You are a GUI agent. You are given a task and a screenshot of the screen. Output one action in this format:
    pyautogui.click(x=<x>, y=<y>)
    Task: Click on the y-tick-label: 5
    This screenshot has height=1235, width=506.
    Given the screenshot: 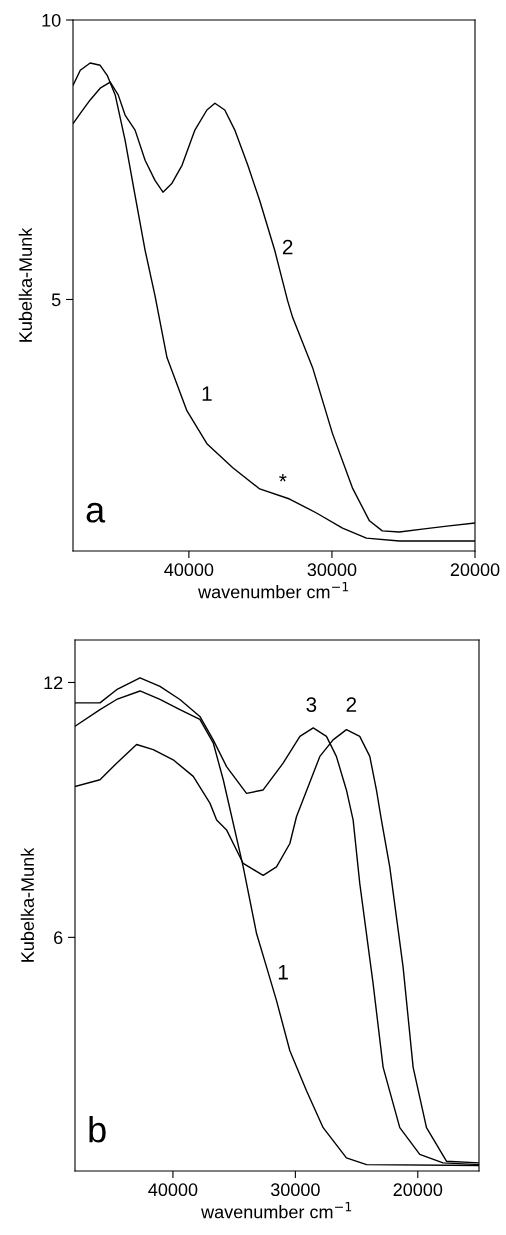 What is the action you would take?
    pyautogui.click(x=56, y=300)
    